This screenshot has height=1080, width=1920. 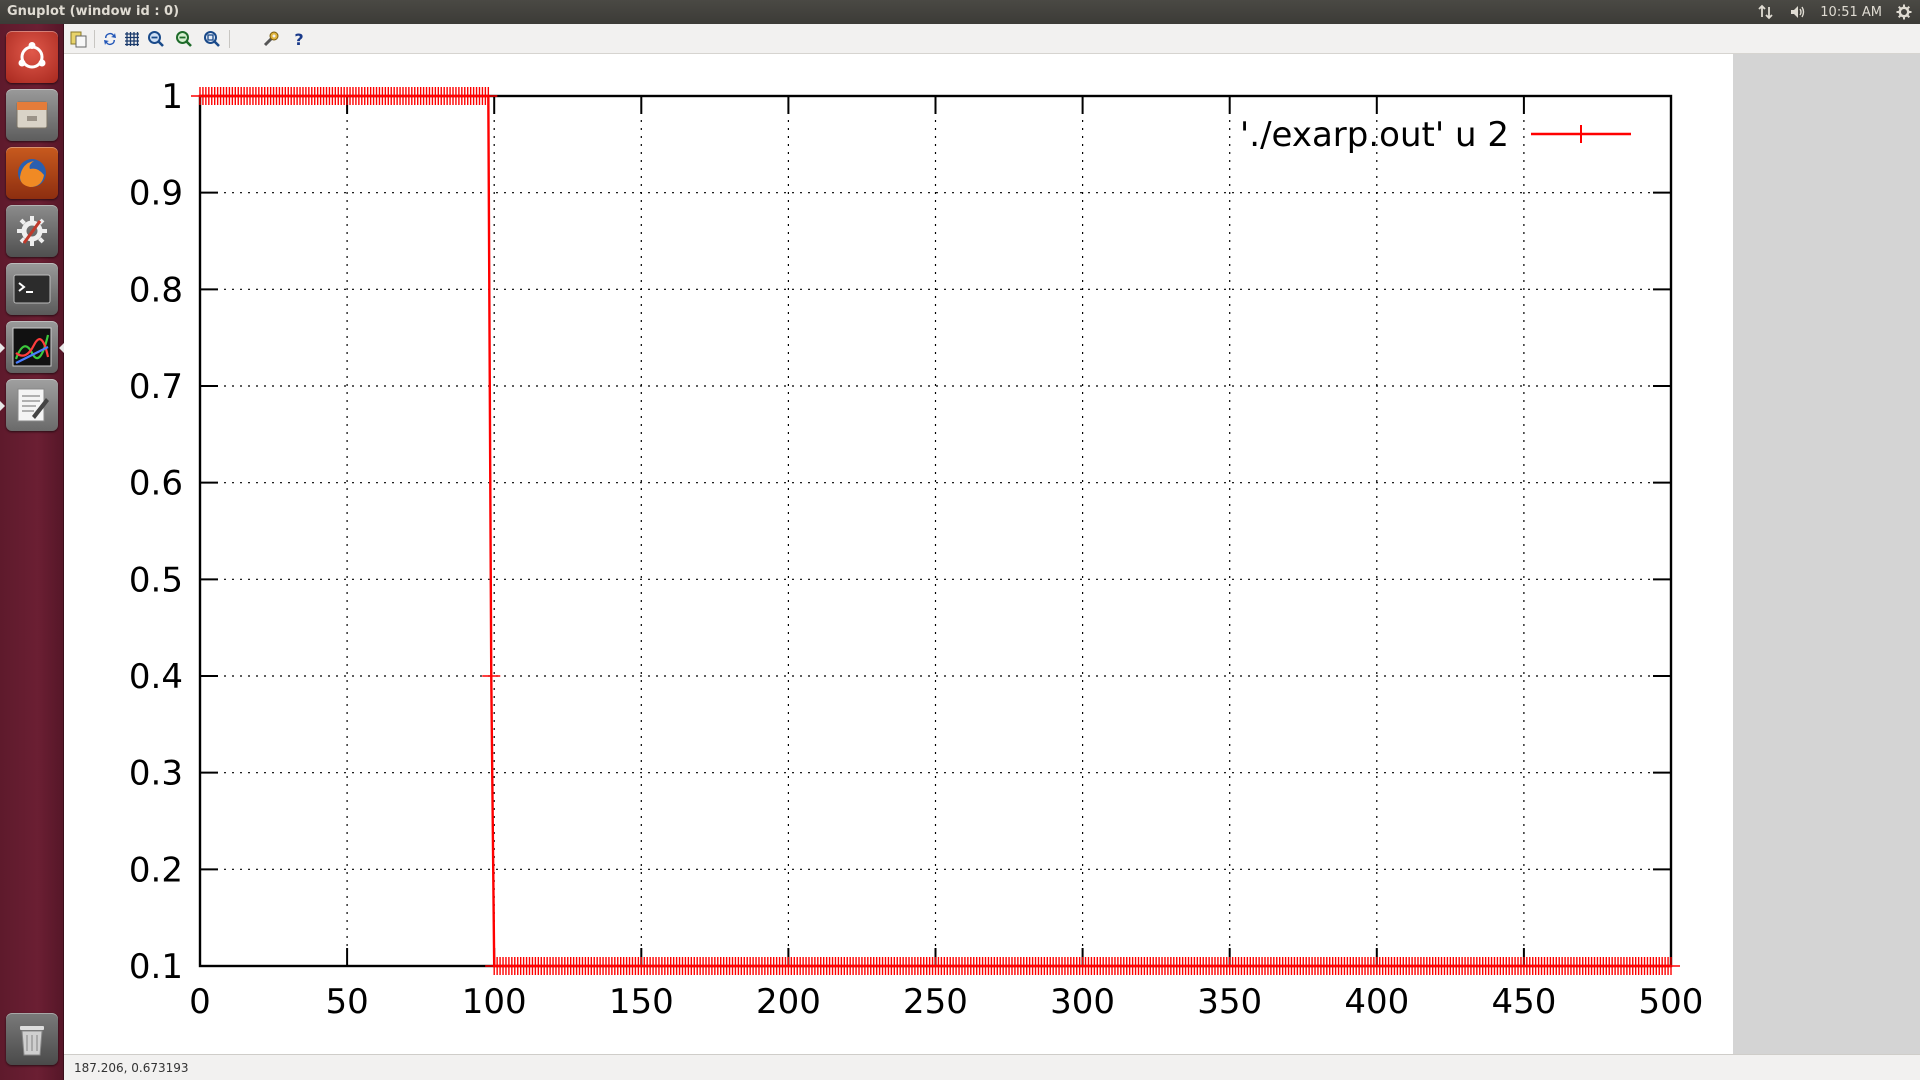 I want to click on x-tick-label: 250, so click(x=935, y=1002).